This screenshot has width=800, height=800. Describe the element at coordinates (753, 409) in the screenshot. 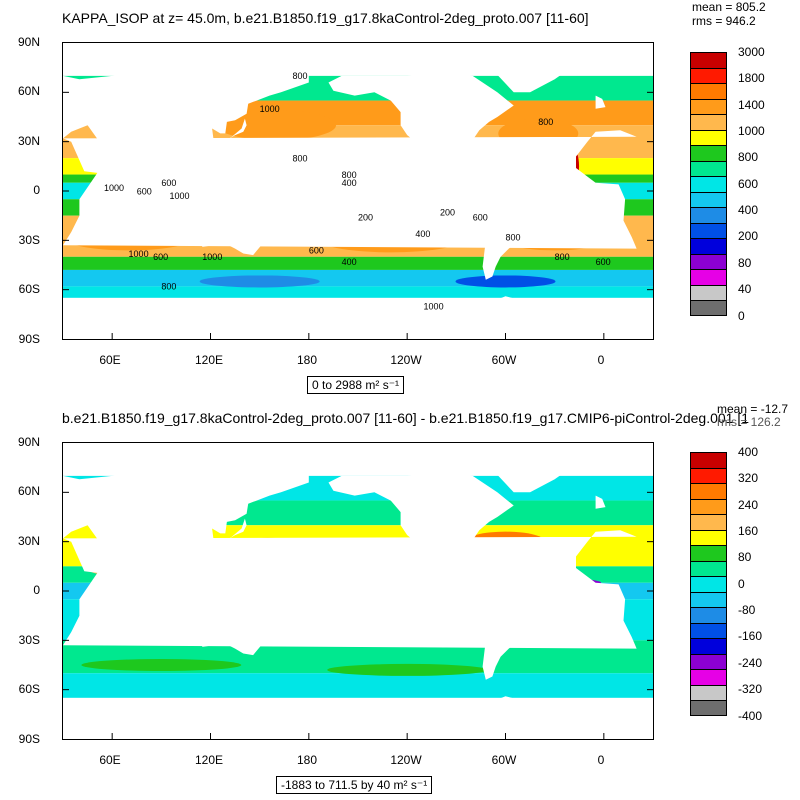

I see `panel2-mean: mean = -12.7` at that location.